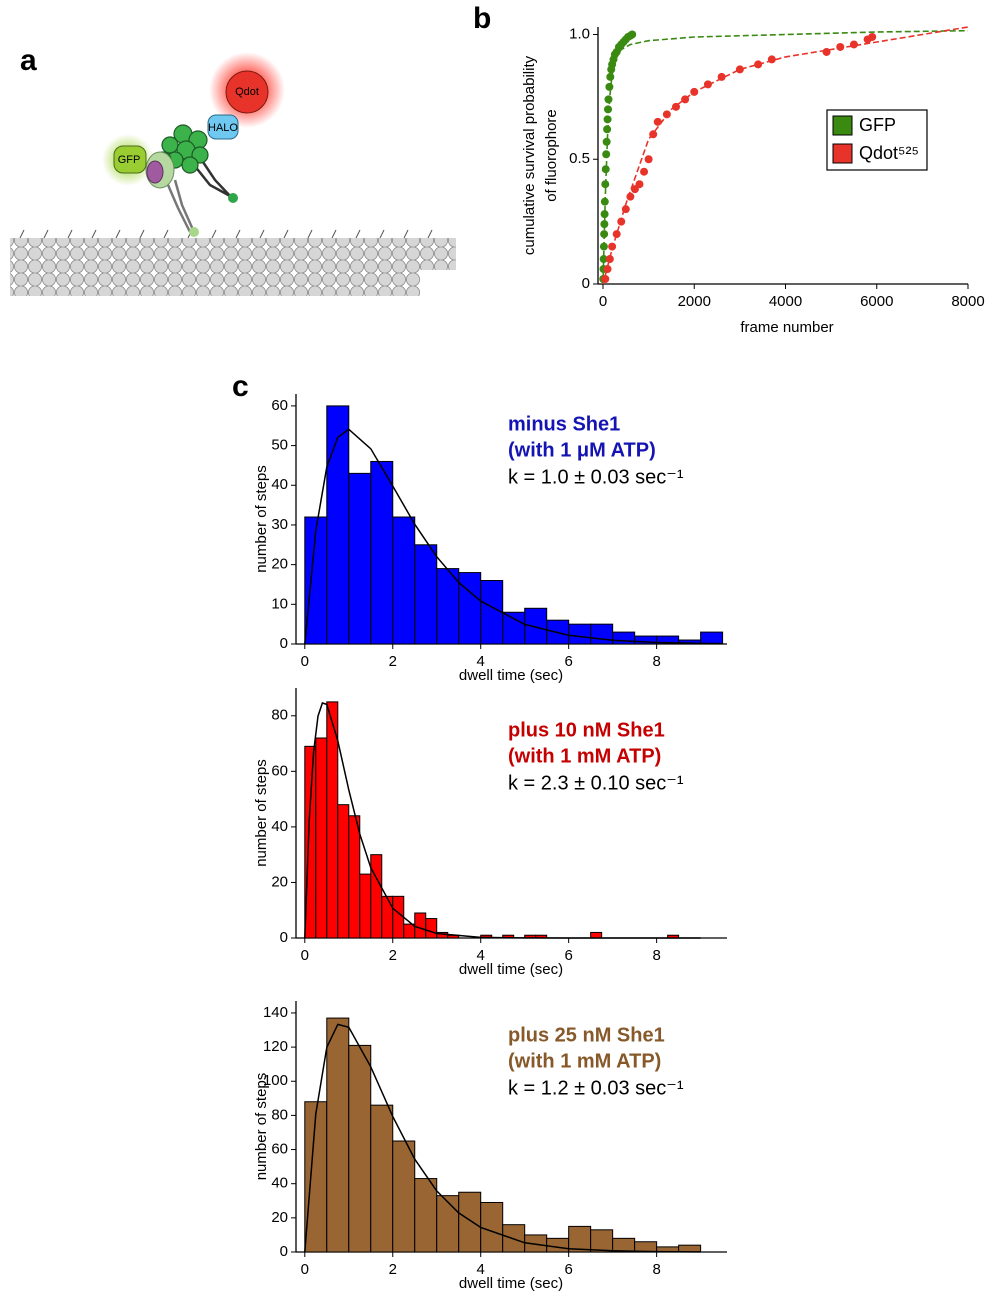 Image resolution: width=992 pixels, height=1294 pixels. What do you see at coordinates (247, 92) in the screenshot?
I see `diagram-label: Qdot` at bounding box center [247, 92].